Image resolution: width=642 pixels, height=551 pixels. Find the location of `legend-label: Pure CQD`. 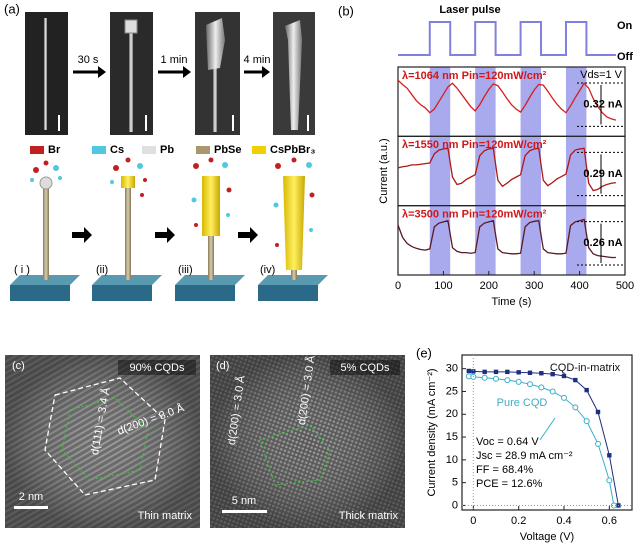

legend-label: Pure CQD is located at coordinates (522, 403).